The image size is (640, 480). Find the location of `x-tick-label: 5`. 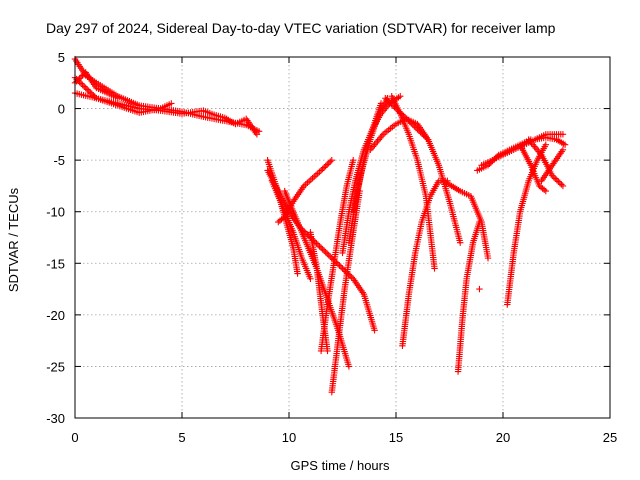

x-tick-label: 5 is located at coordinates (181, 437).